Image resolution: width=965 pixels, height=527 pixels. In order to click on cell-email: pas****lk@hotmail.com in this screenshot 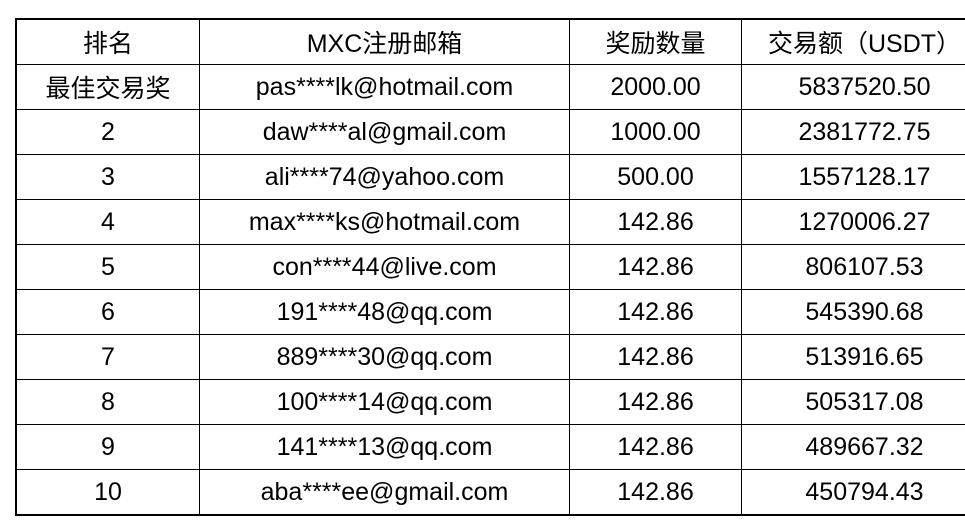, I will do `click(384, 87)`.